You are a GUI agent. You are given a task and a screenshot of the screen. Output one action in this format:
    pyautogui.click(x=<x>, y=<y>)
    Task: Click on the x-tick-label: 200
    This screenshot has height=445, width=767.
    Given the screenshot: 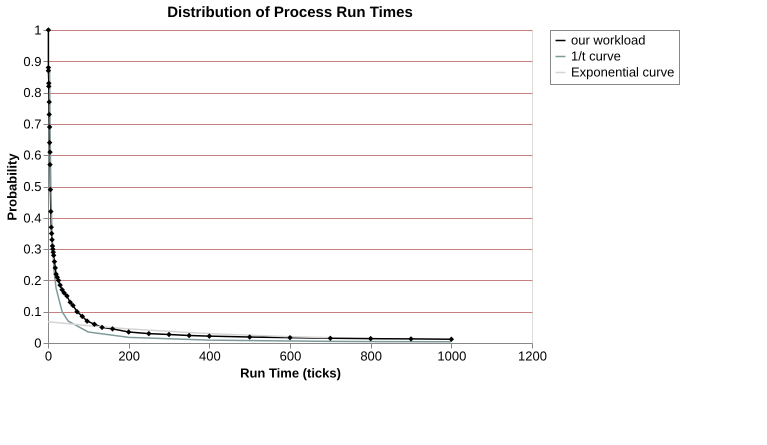 What is the action you would take?
    pyautogui.click(x=129, y=356)
    